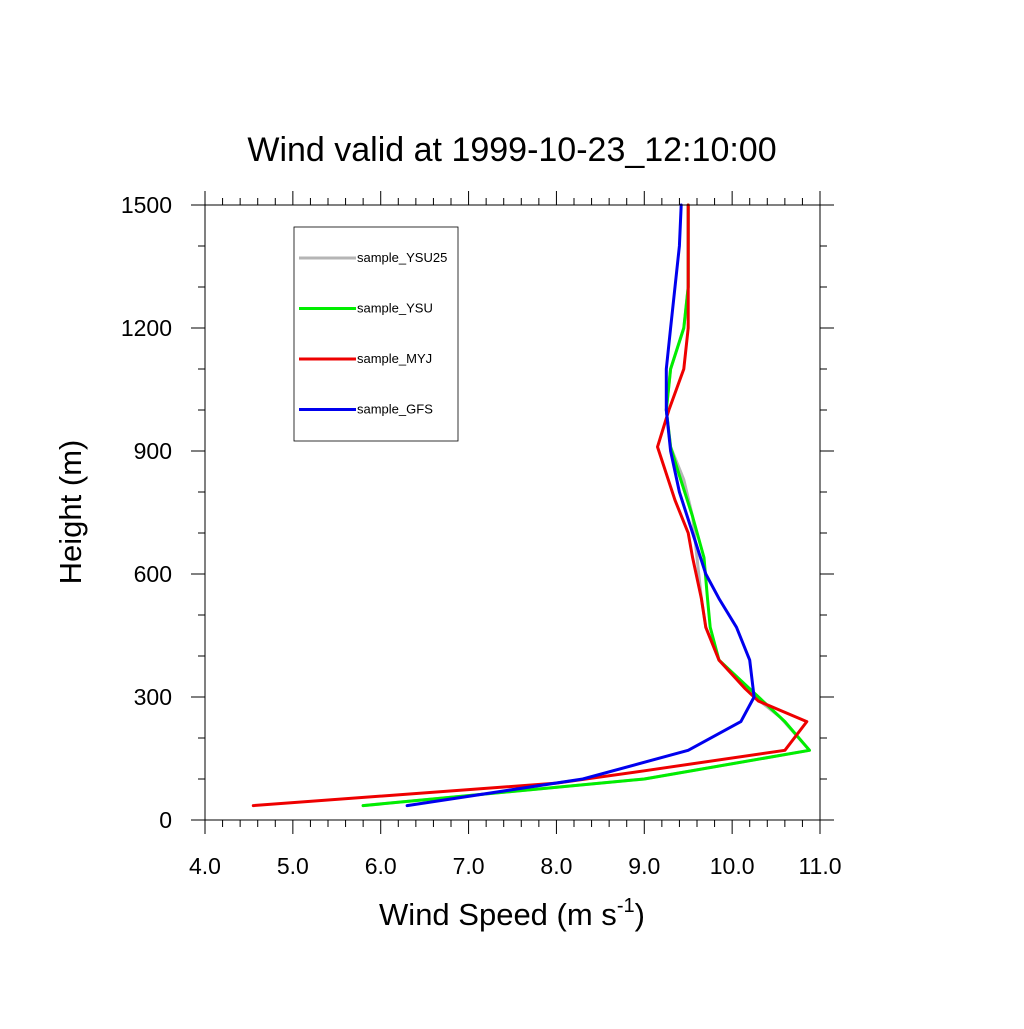 The image size is (1024, 1029). I want to click on y-tick-label: 300, so click(153, 697).